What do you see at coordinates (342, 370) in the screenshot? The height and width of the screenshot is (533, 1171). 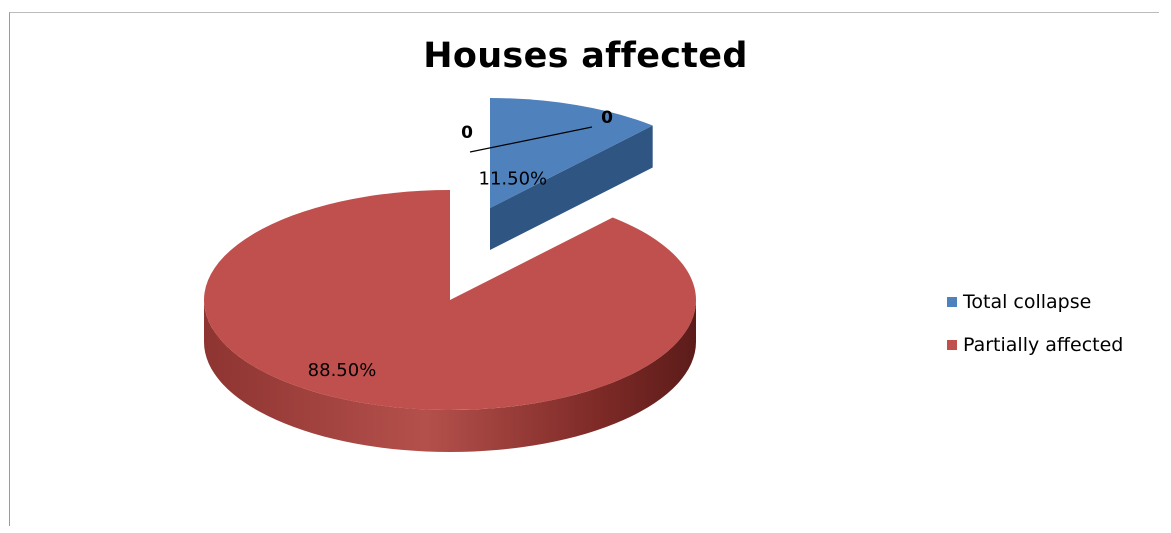 I see `data-label-partially-affected: 88.50%` at bounding box center [342, 370].